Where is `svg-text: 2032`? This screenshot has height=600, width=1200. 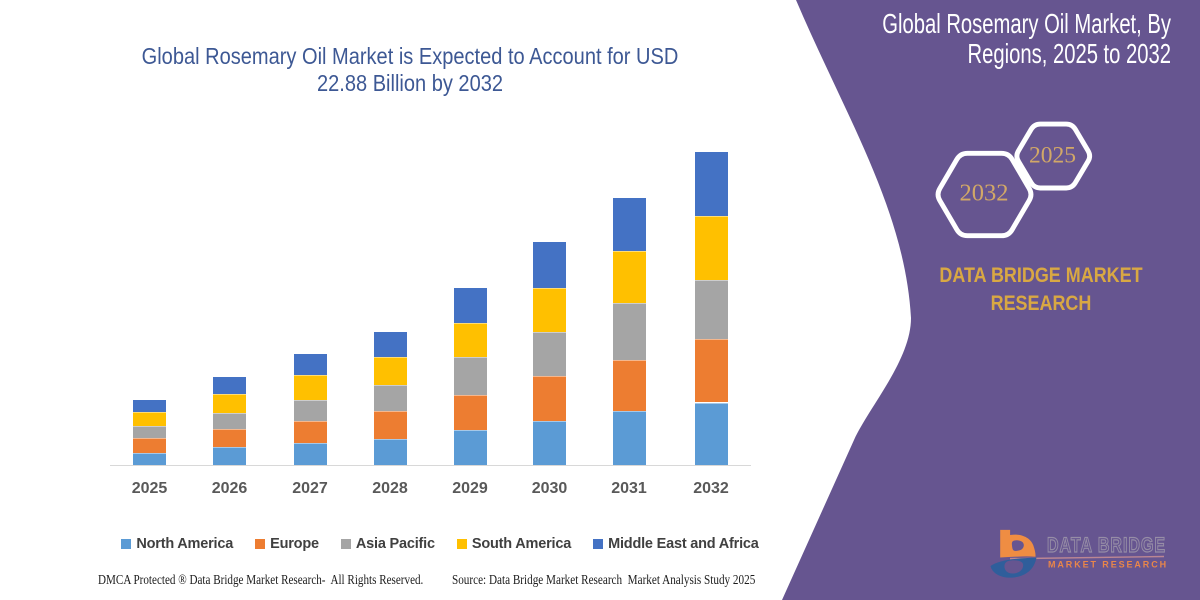
svg-text: 2032 is located at coordinates (984, 193).